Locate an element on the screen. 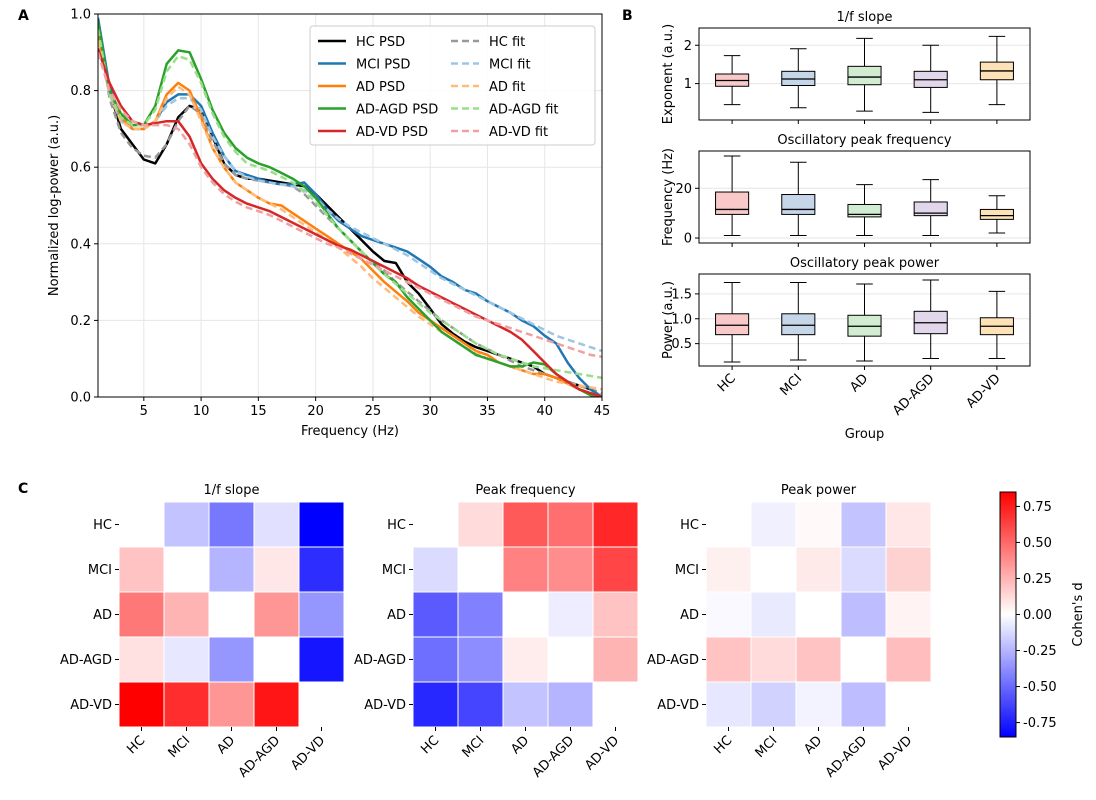 This screenshot has height=800, width=1096. subplot-title: Oscillatory peak frequency is located at coordinates (864, 140).